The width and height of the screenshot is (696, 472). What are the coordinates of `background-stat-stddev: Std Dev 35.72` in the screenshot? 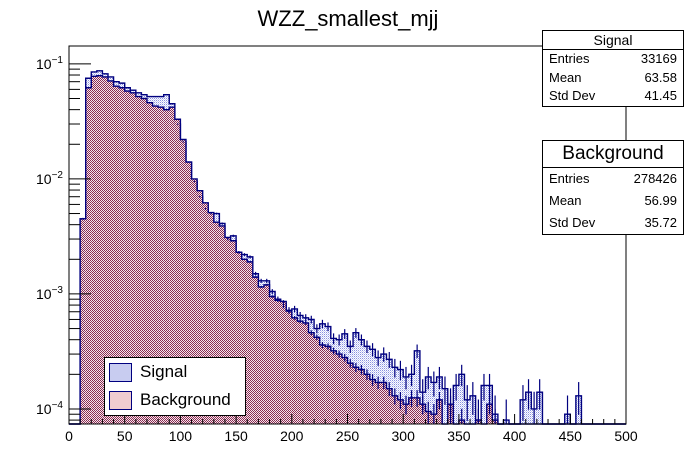 It's located at (613, 223).